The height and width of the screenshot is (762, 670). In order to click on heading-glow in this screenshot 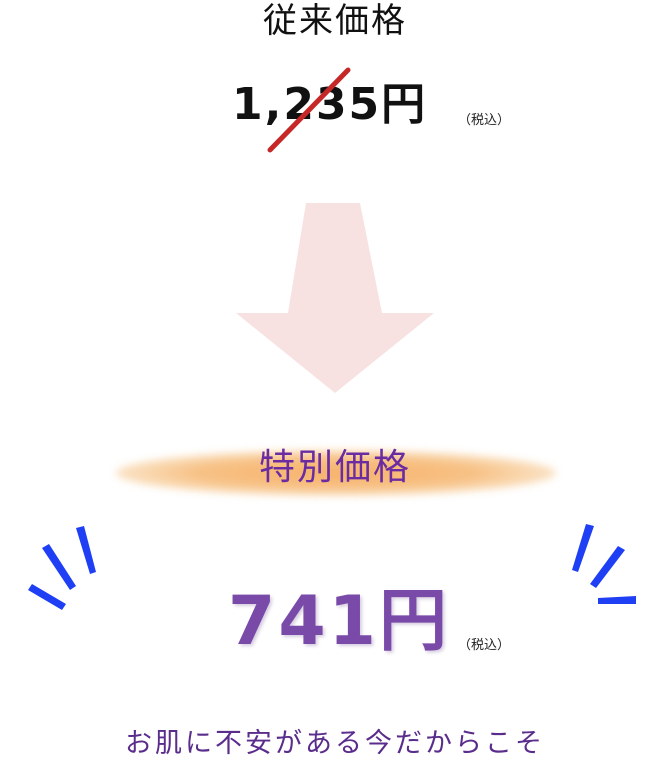, I will do `click(336, 473)`.